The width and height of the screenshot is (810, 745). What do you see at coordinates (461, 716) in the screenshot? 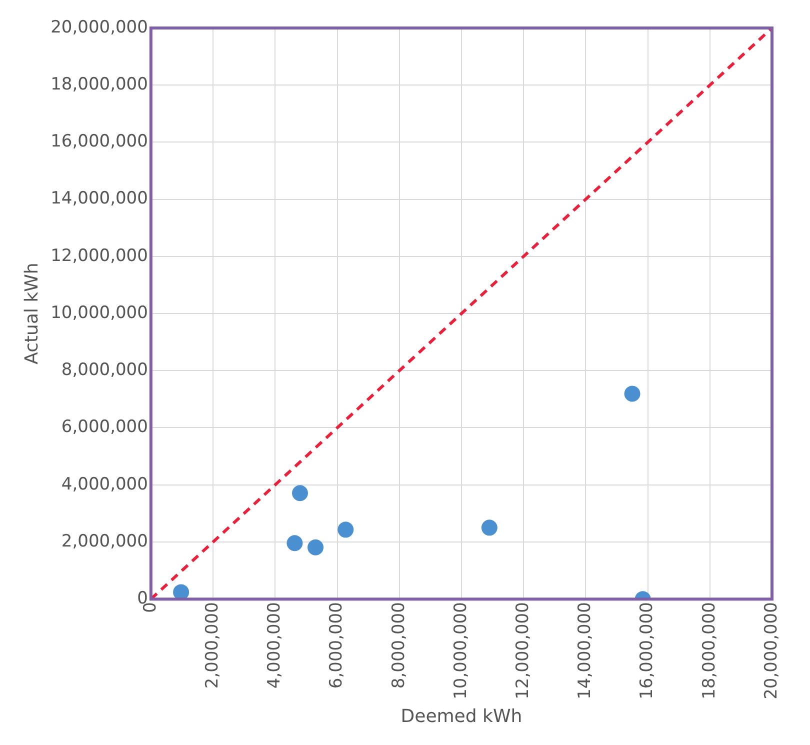
I see `x-axis-title: Deemed kWh` at bounding box center [461, 716].